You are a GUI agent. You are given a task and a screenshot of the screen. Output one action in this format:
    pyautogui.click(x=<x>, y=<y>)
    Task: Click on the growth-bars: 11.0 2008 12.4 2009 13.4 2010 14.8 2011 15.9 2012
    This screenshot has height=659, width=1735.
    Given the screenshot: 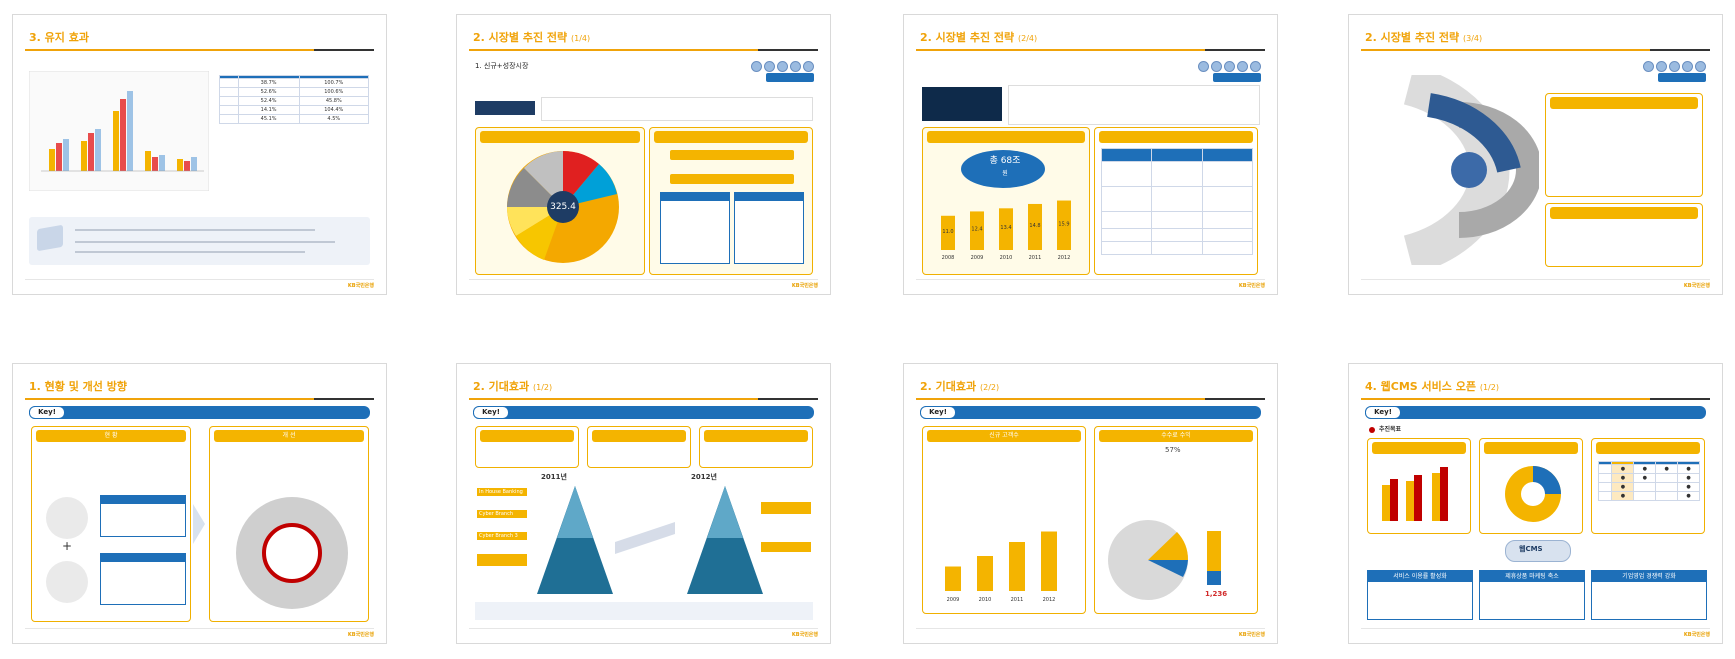 What is the action you would take?
    pyautogui.click(x=1006, y=230)
    